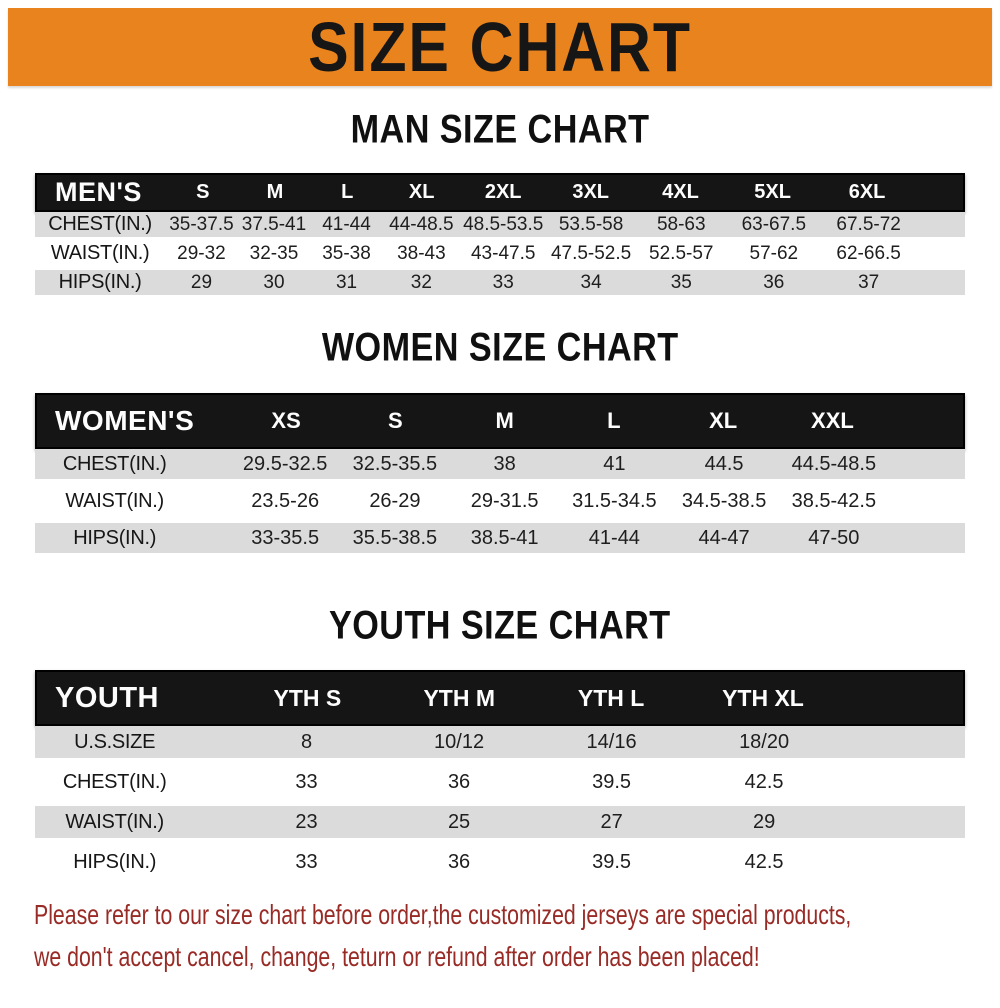 Image resolution: width=1000 pixels, height=1008 pixels. I want to click on women-section-heading: WOMEN SIZE CHART, so click(500, 348).